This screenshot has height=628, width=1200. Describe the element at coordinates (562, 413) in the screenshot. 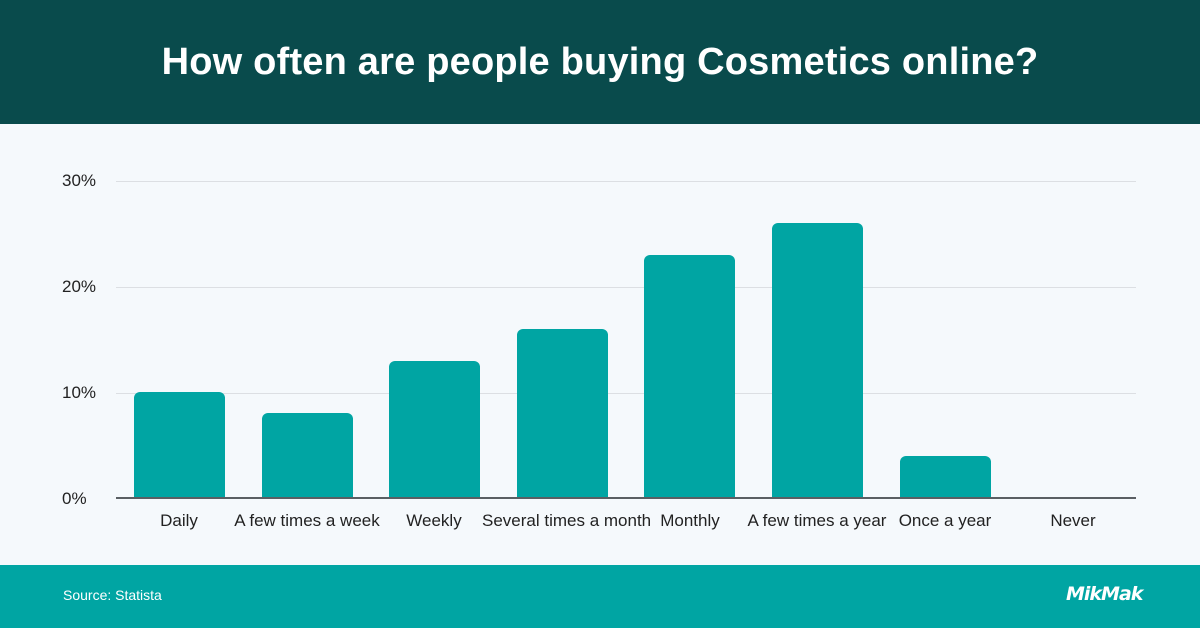

I see `bar-several-times-a-month` at that location.